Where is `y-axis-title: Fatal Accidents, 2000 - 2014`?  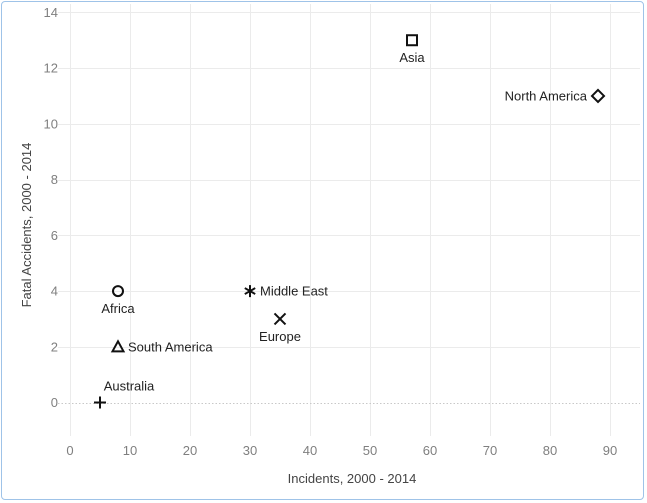
y-axis-title: Fatal Accidents, 2000 - 2014 is located at coordinates (26, 225).